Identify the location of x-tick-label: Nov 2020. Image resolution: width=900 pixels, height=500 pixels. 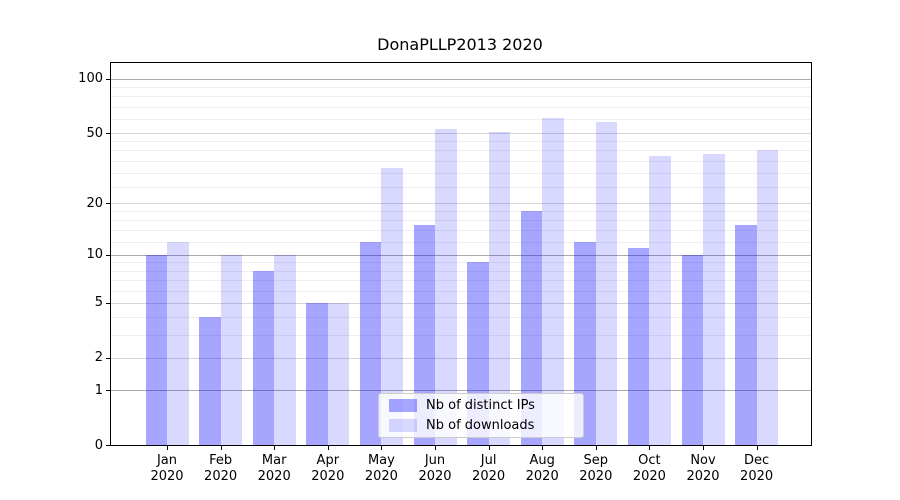
(702, 469).